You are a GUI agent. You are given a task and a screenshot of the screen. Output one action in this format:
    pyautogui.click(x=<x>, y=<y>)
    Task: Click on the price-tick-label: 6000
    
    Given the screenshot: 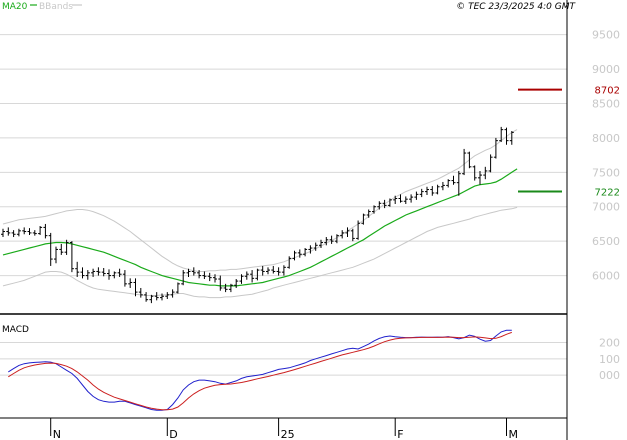 What is the action you would take?
    pyautogui.click(x=606, y=276)
    